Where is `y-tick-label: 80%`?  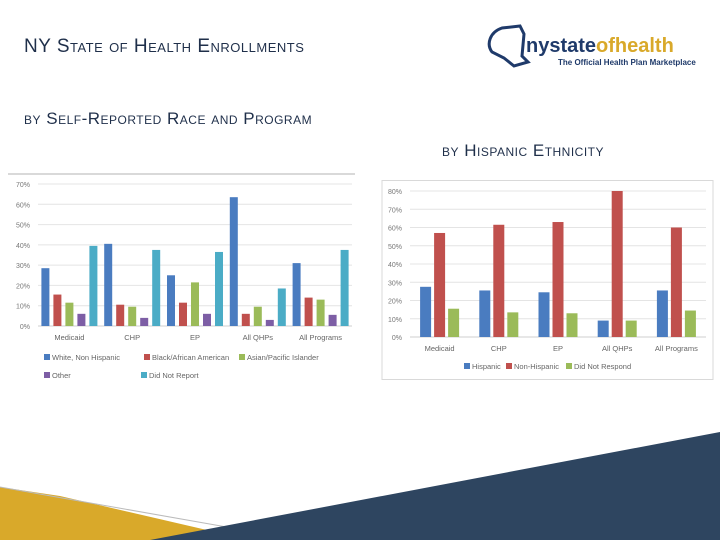 y-tick-label: 80% is located at coordinates (395, 192).